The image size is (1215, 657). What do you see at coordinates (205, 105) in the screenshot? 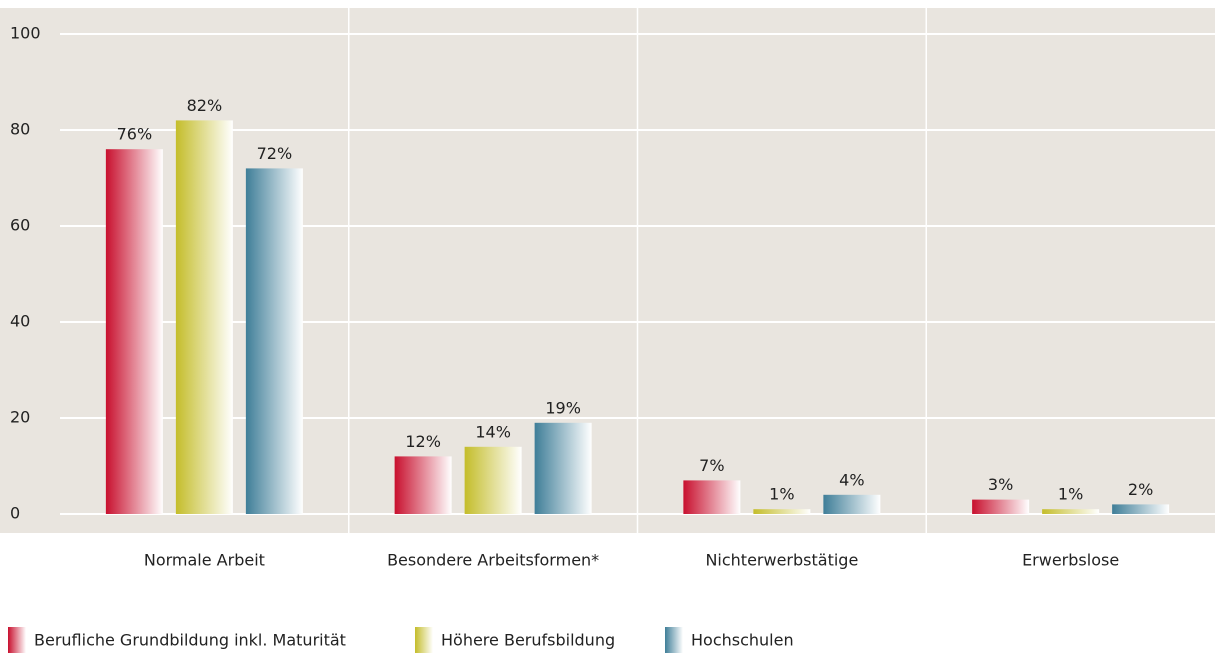
I see `data-label: 82%` at bounding box center [205, 105].